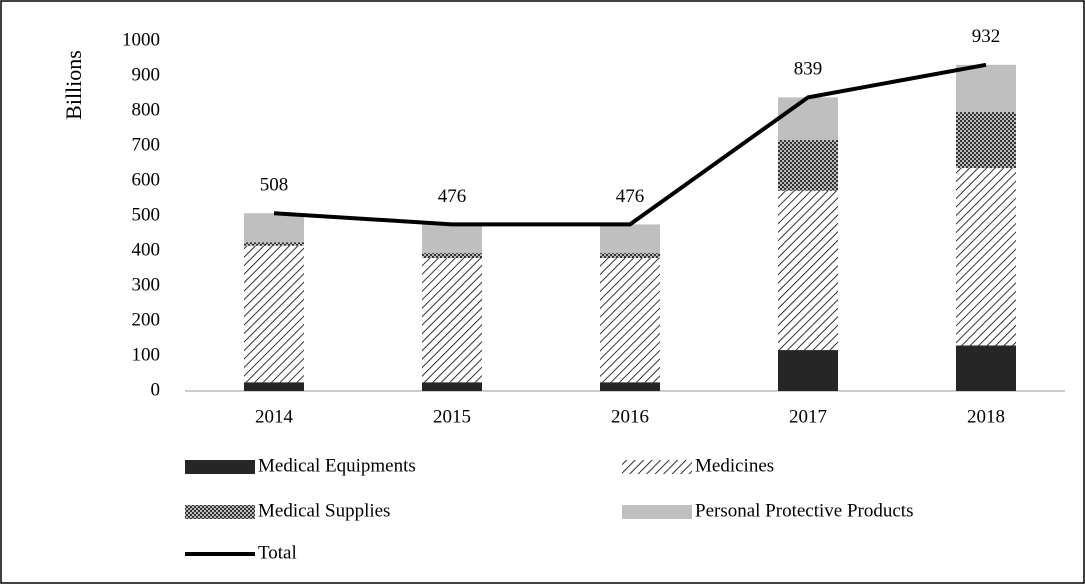  I want to click on y-tick-label: 300, so click(146, 284).